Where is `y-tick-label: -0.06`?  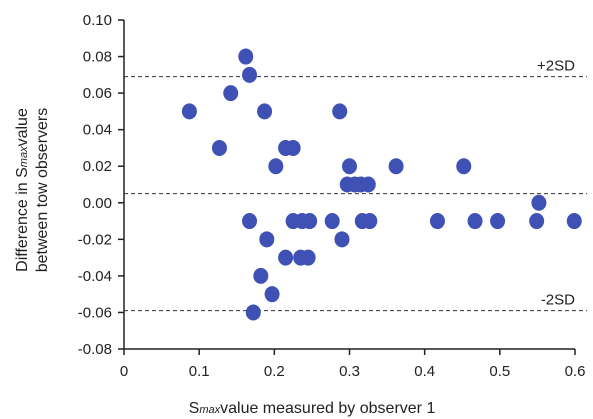 y-tick-label: -0.06 is located at coordinates (95, 312).